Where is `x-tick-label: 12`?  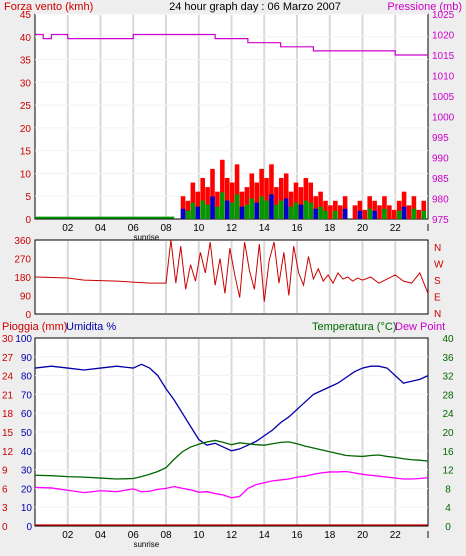
x-tick-label: 12 is located at coordinates (232, 228).